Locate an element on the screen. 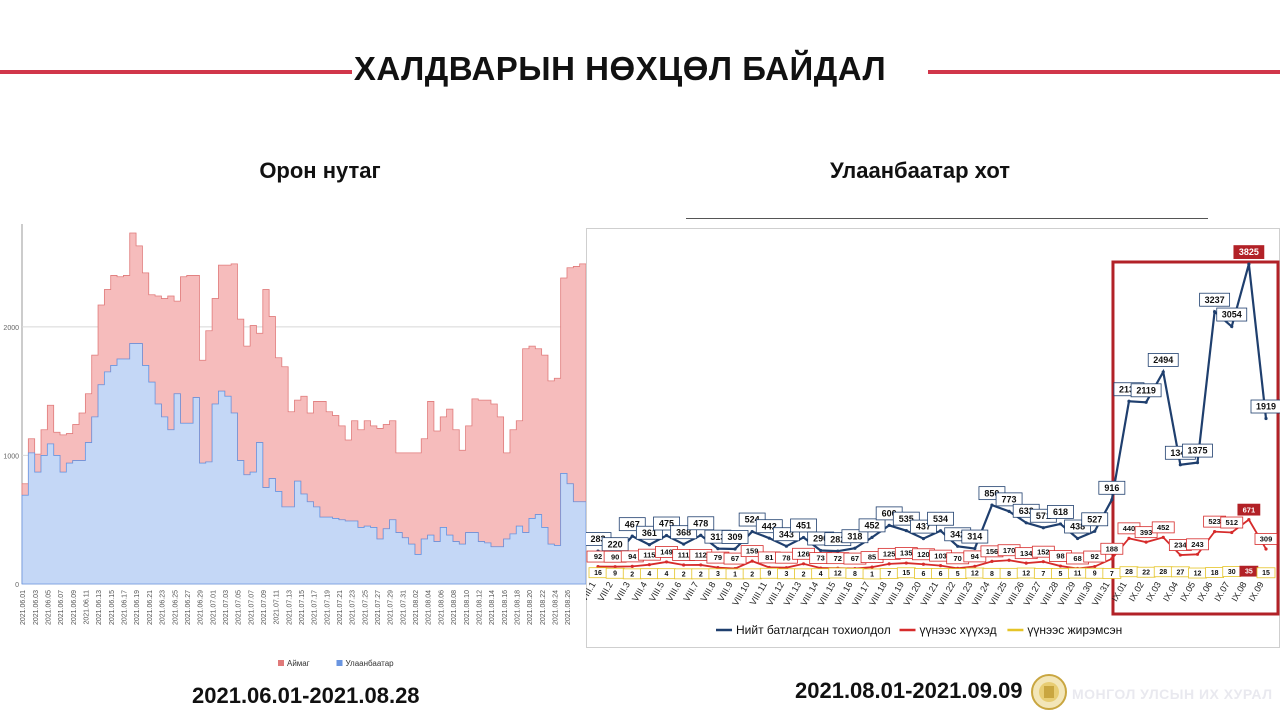 The height and width of the screenshot is (720, 1280). x-category-label: IX.09 is located at coordinates (1256, 591).